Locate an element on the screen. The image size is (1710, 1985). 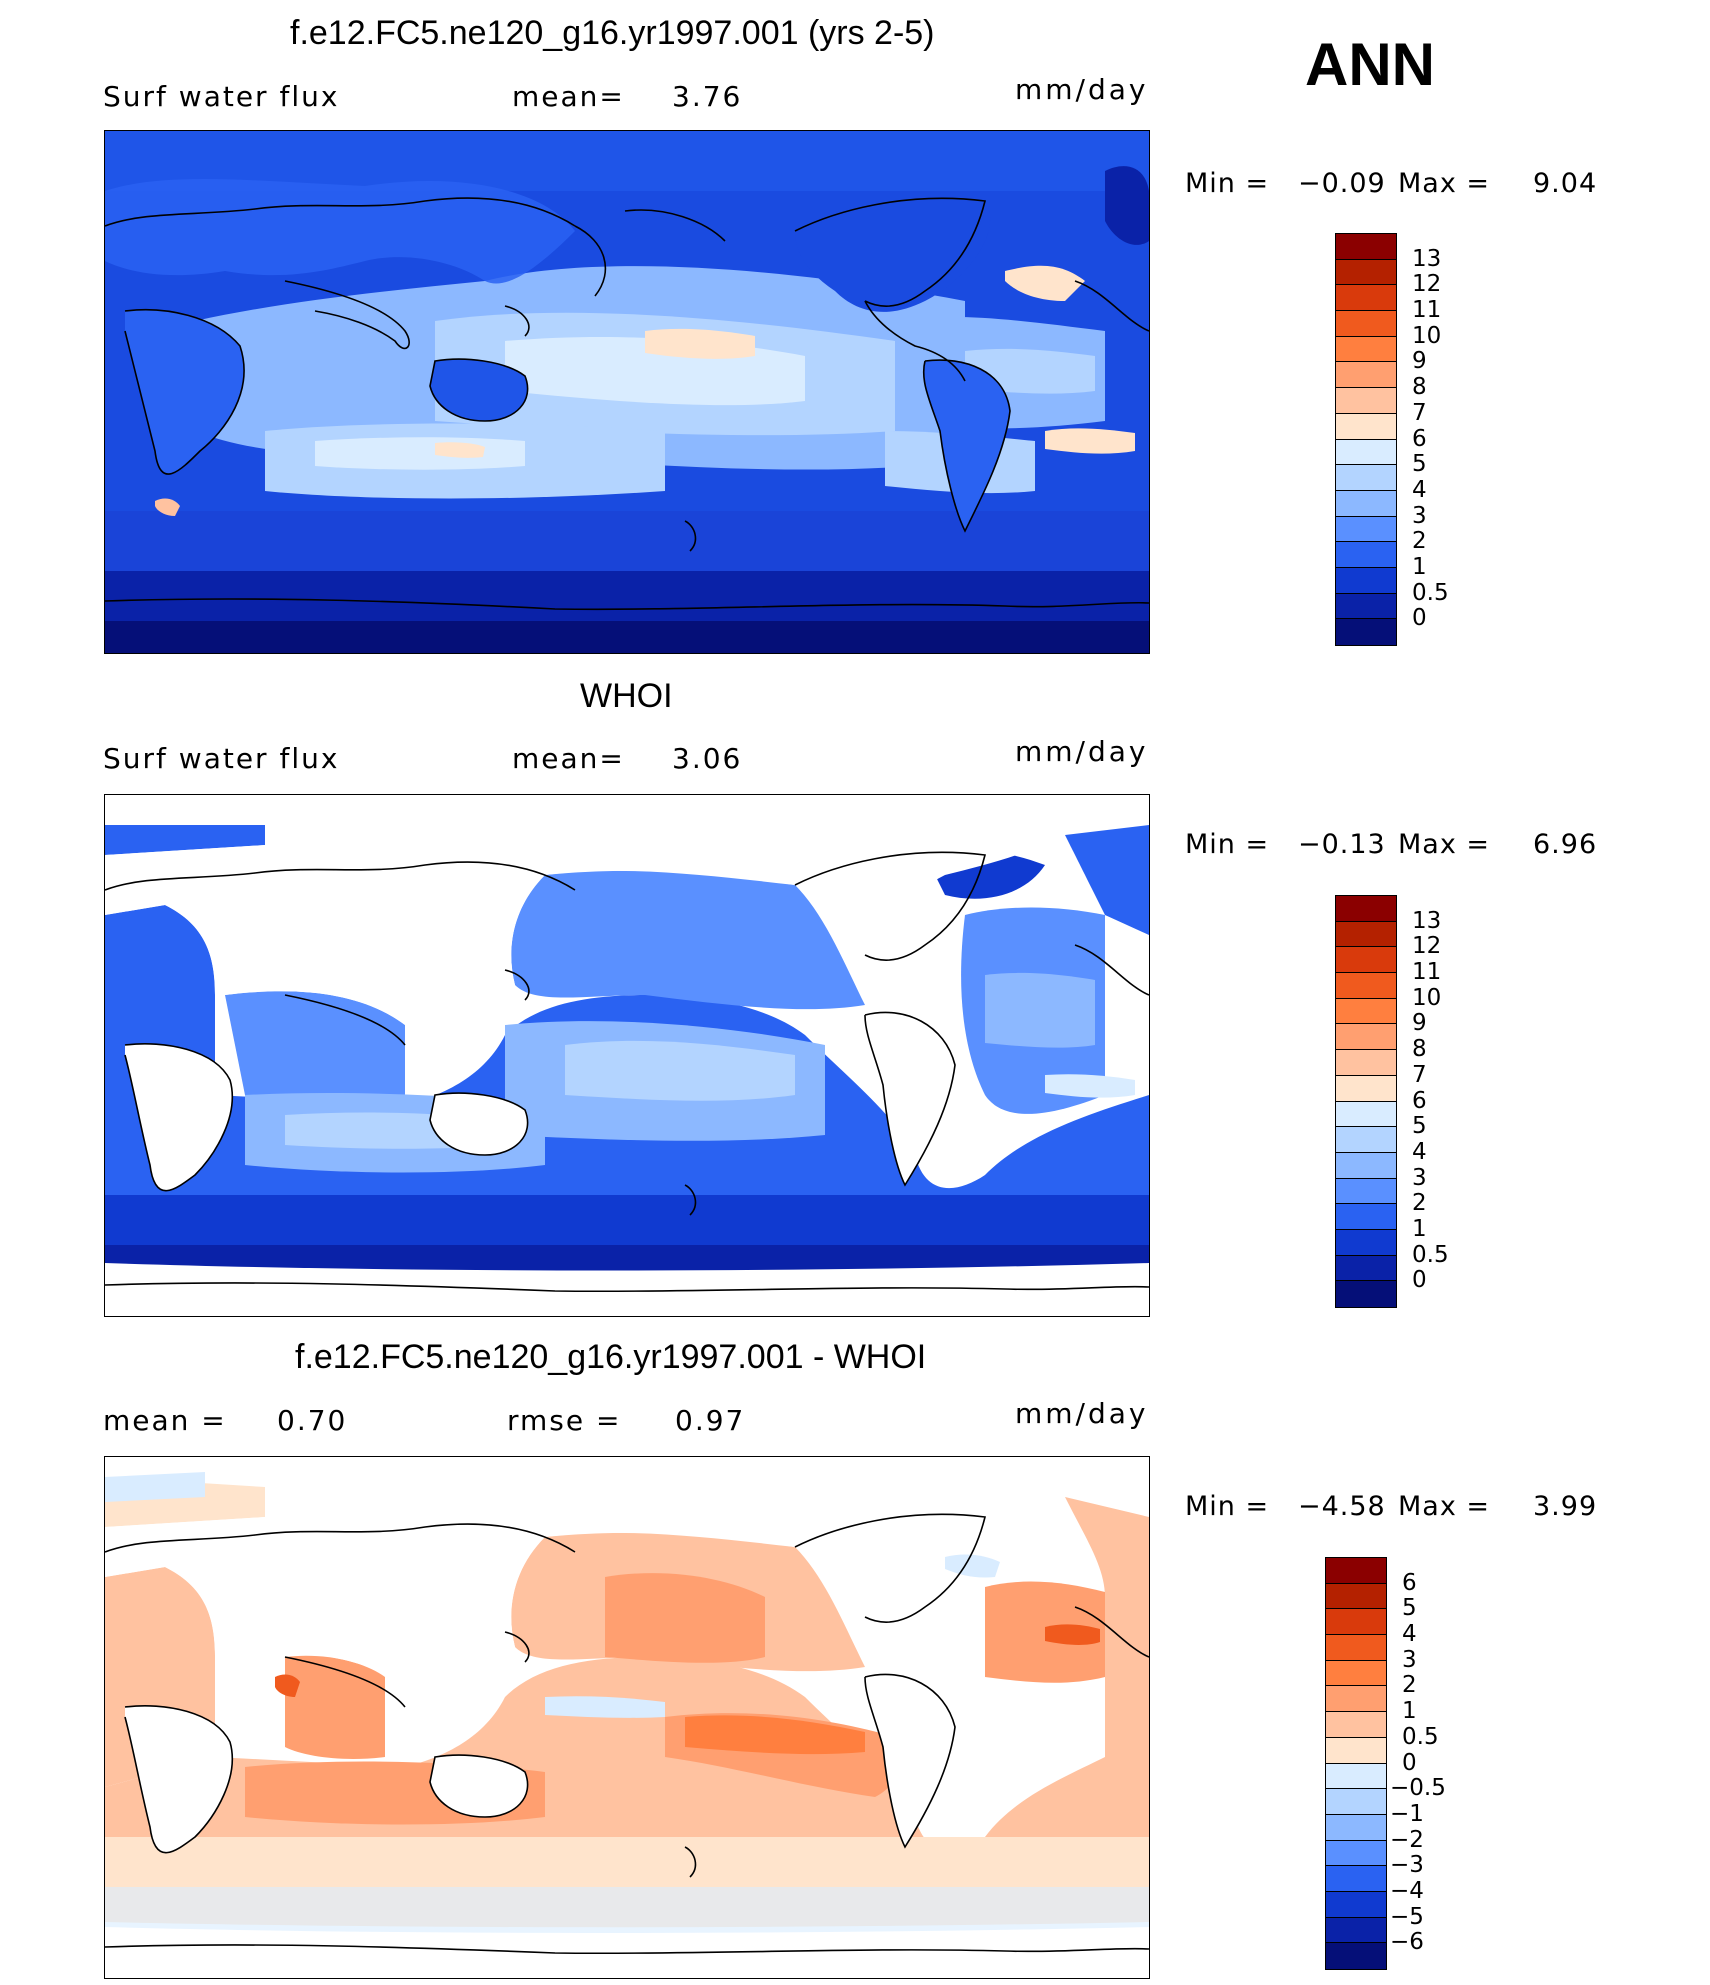
panel-1-min-label: Min = is located at coordinates (1227, 183).